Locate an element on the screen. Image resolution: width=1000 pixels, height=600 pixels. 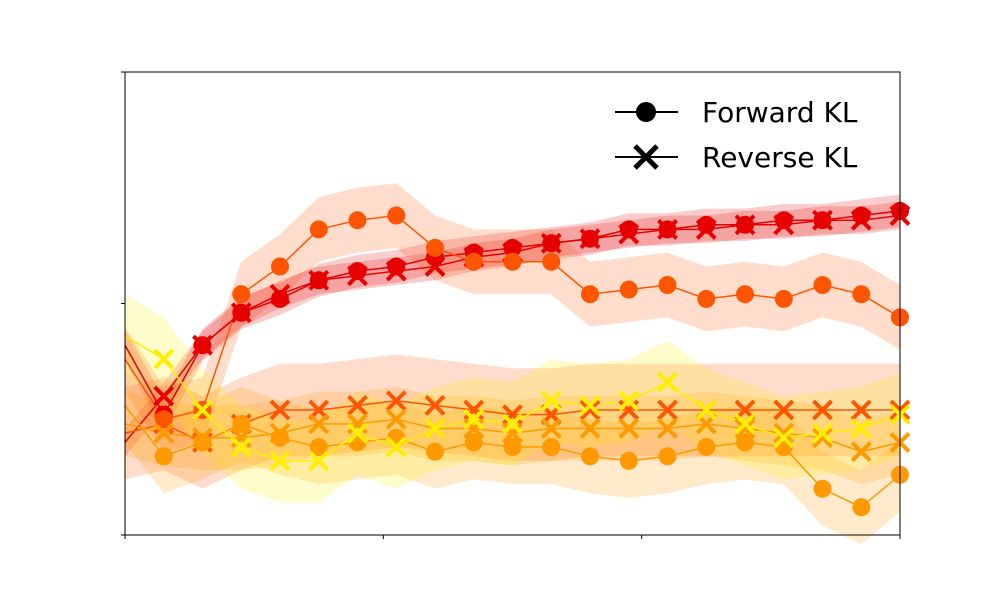
legend-marker-reverse-icon is located at coordinates (646, 157).